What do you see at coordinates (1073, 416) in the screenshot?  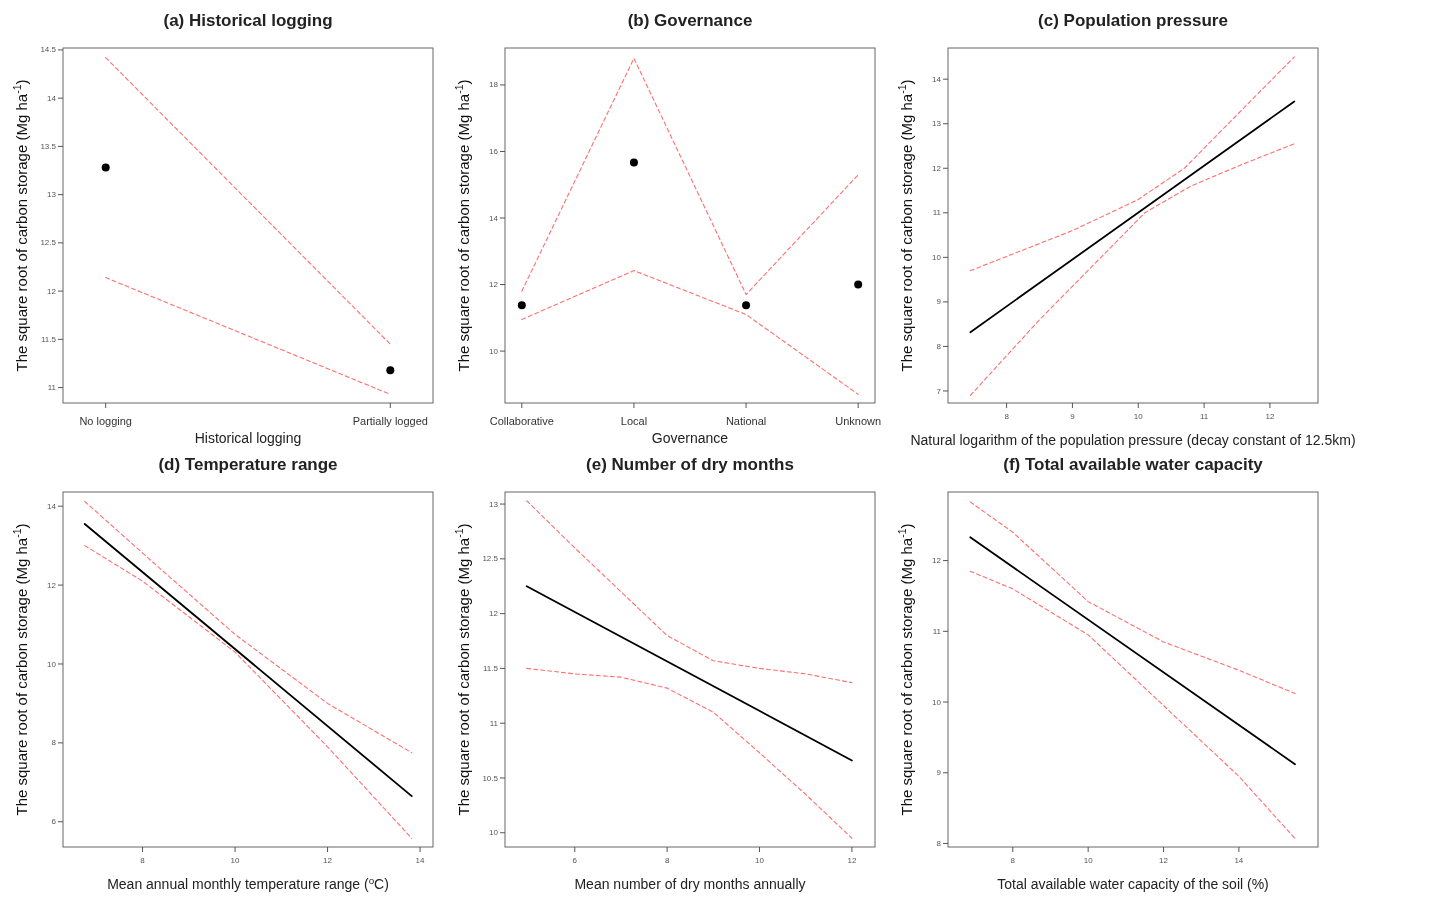 I see `x-tick-label: 9` at bounding box center [1073, 416].